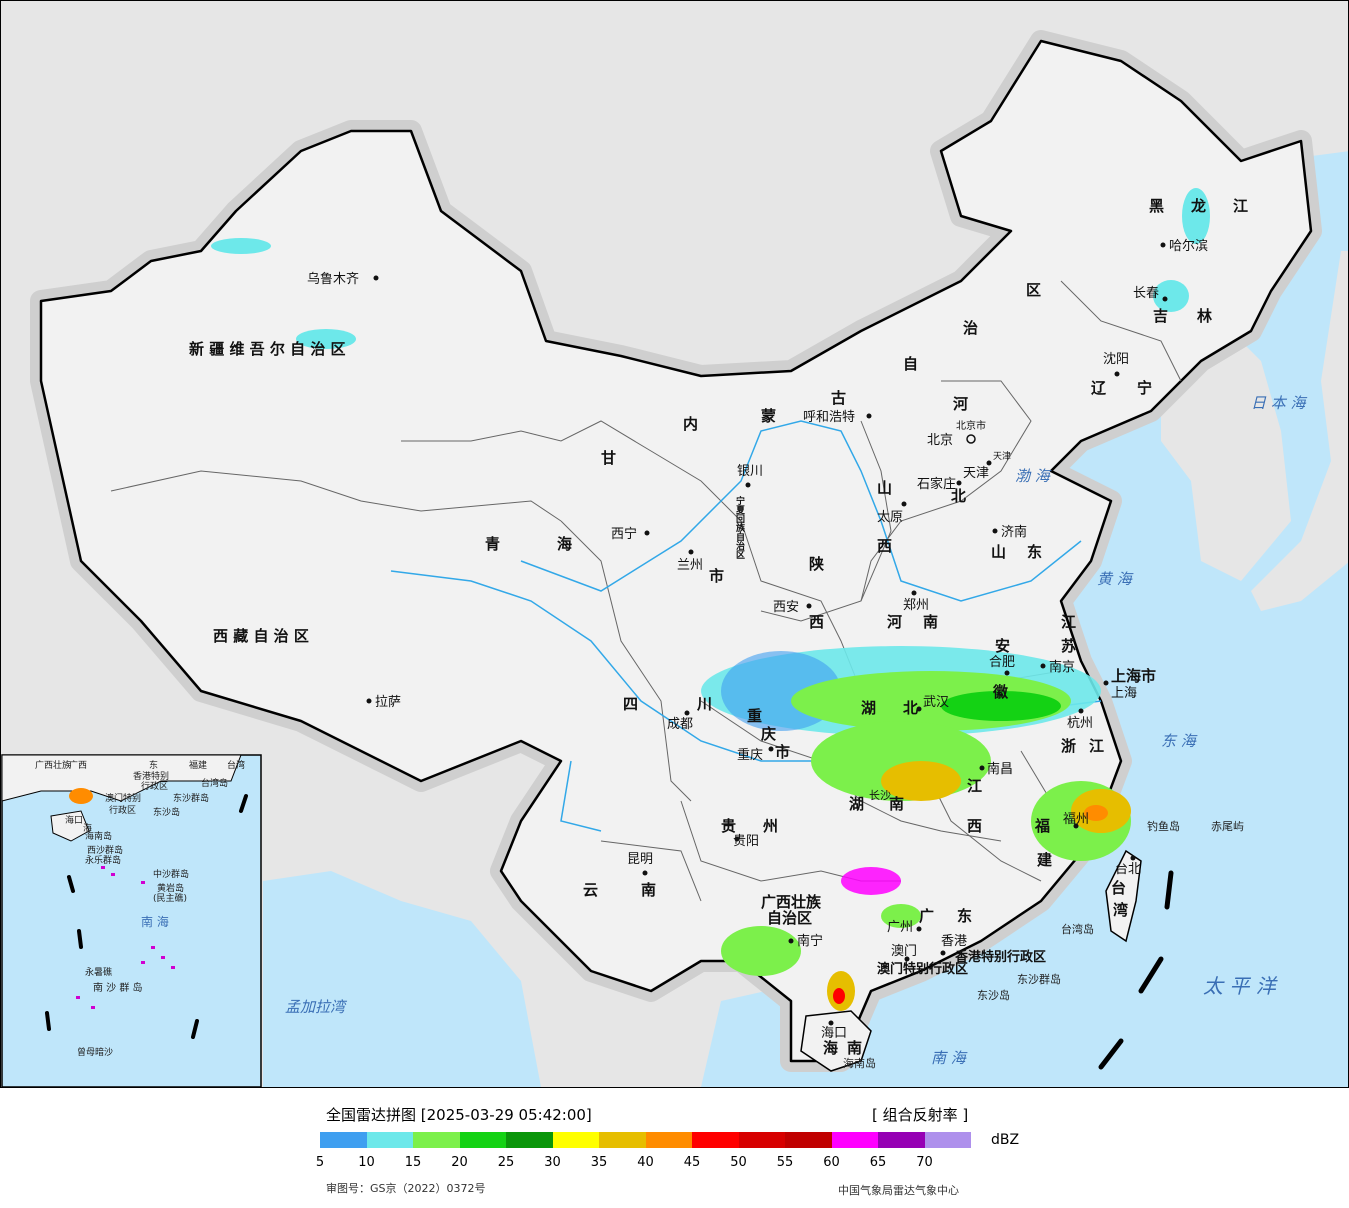 The width and height of the screenshot is (1349, 1208). What do you see at coordinates (949, 1058) in the screenshot?
I see `sea-south-china: 南 海` at bounding box center [949, 1058].